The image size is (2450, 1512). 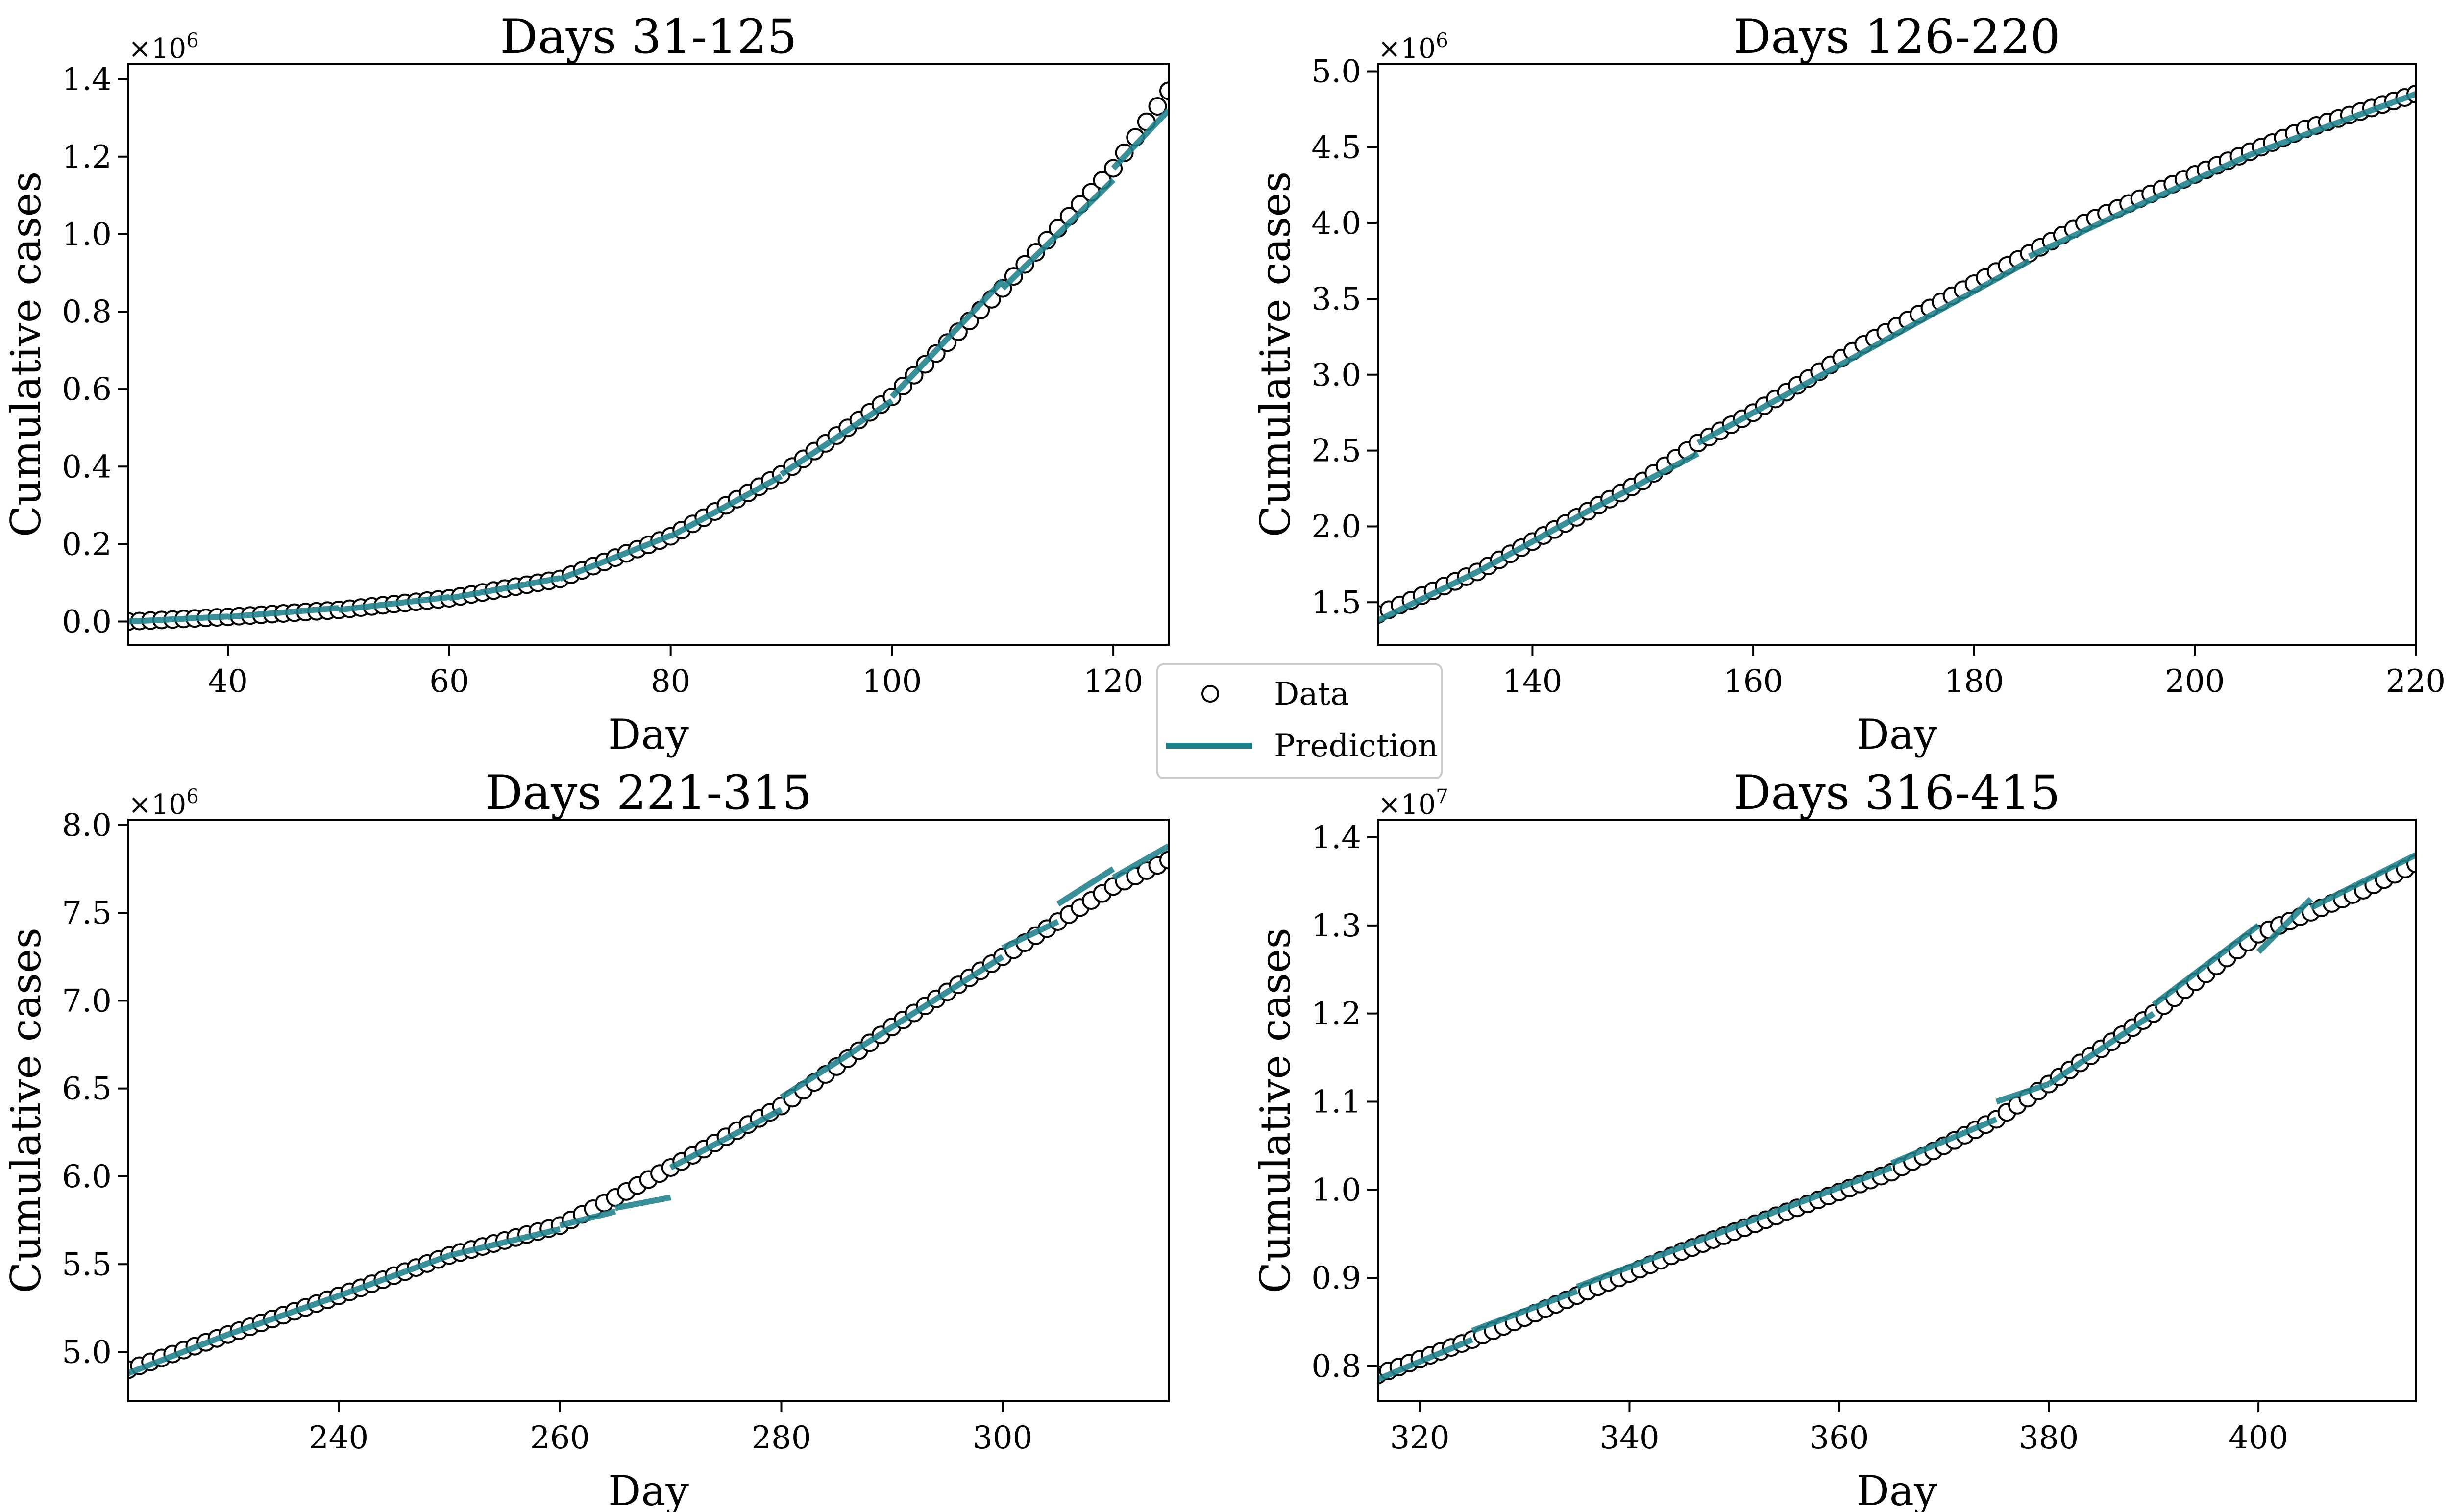 What do you see at coordinates (87, 825) in the screenshot?
I see `y-tick-label: 8.0` at bounding box center [87, 825].